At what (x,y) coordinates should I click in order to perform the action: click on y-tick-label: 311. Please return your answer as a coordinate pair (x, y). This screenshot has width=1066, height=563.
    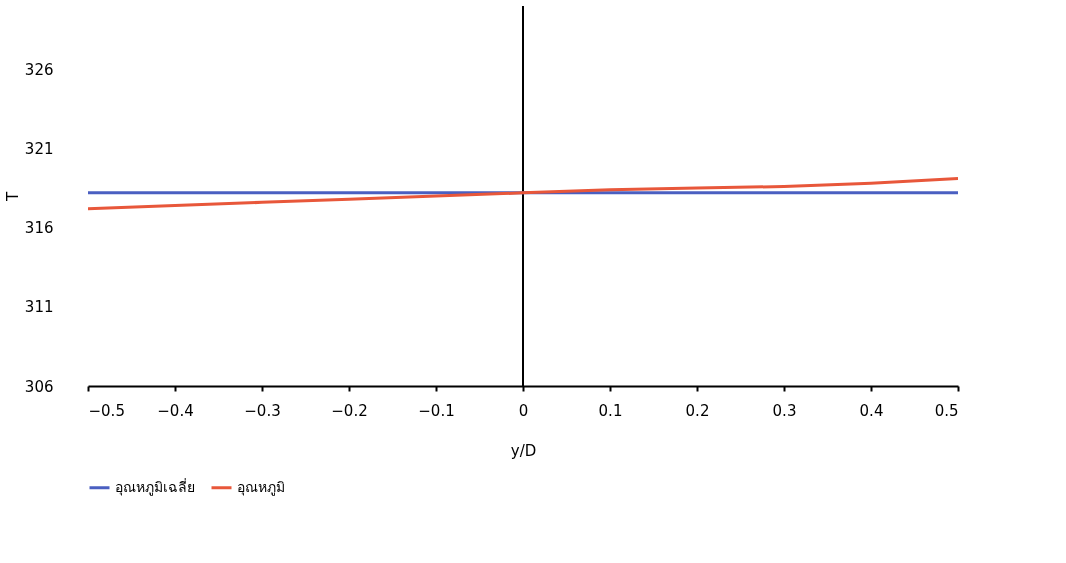
    Looking at the image, I should click on (39, 307).